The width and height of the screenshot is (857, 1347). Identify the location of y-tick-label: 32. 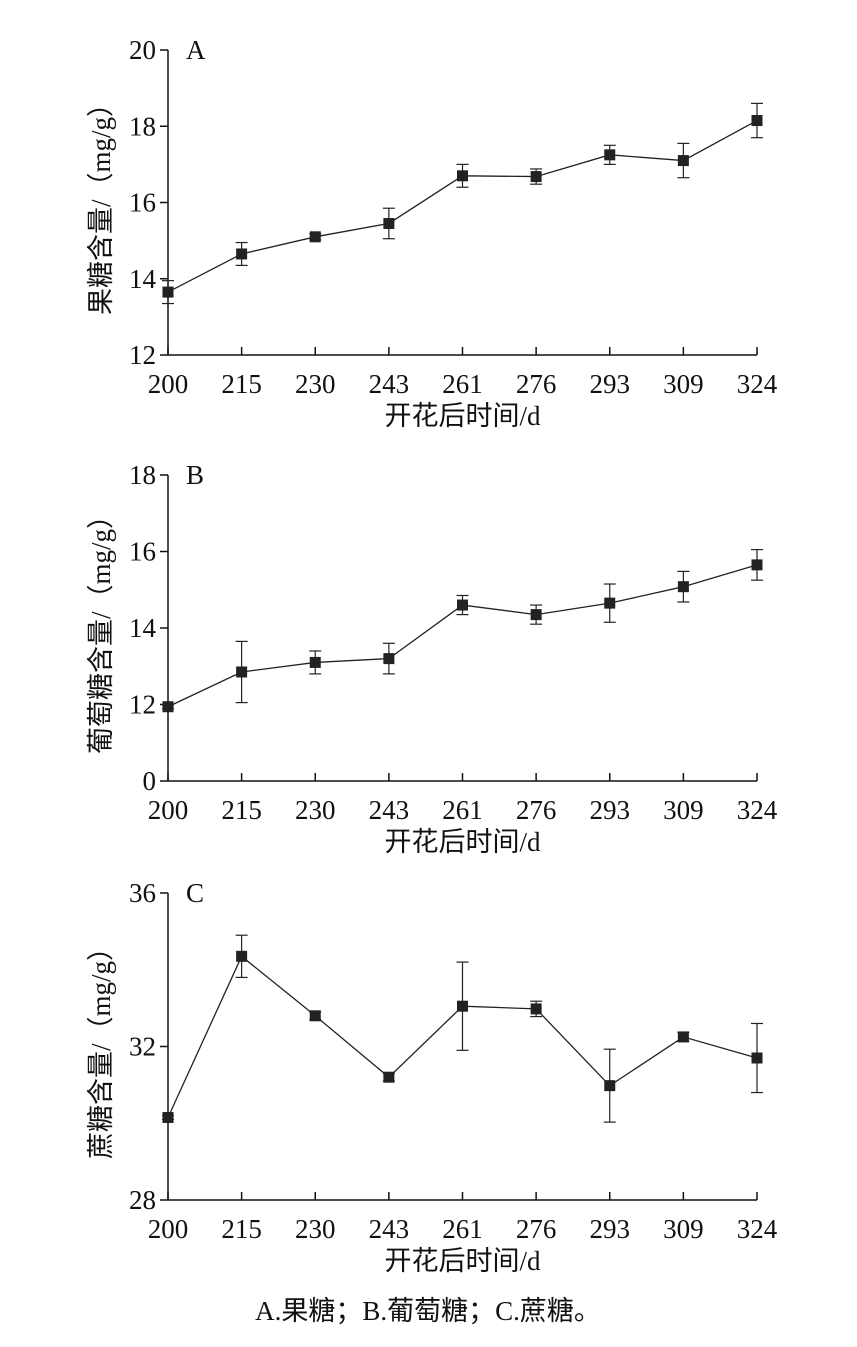
(142, 1047).